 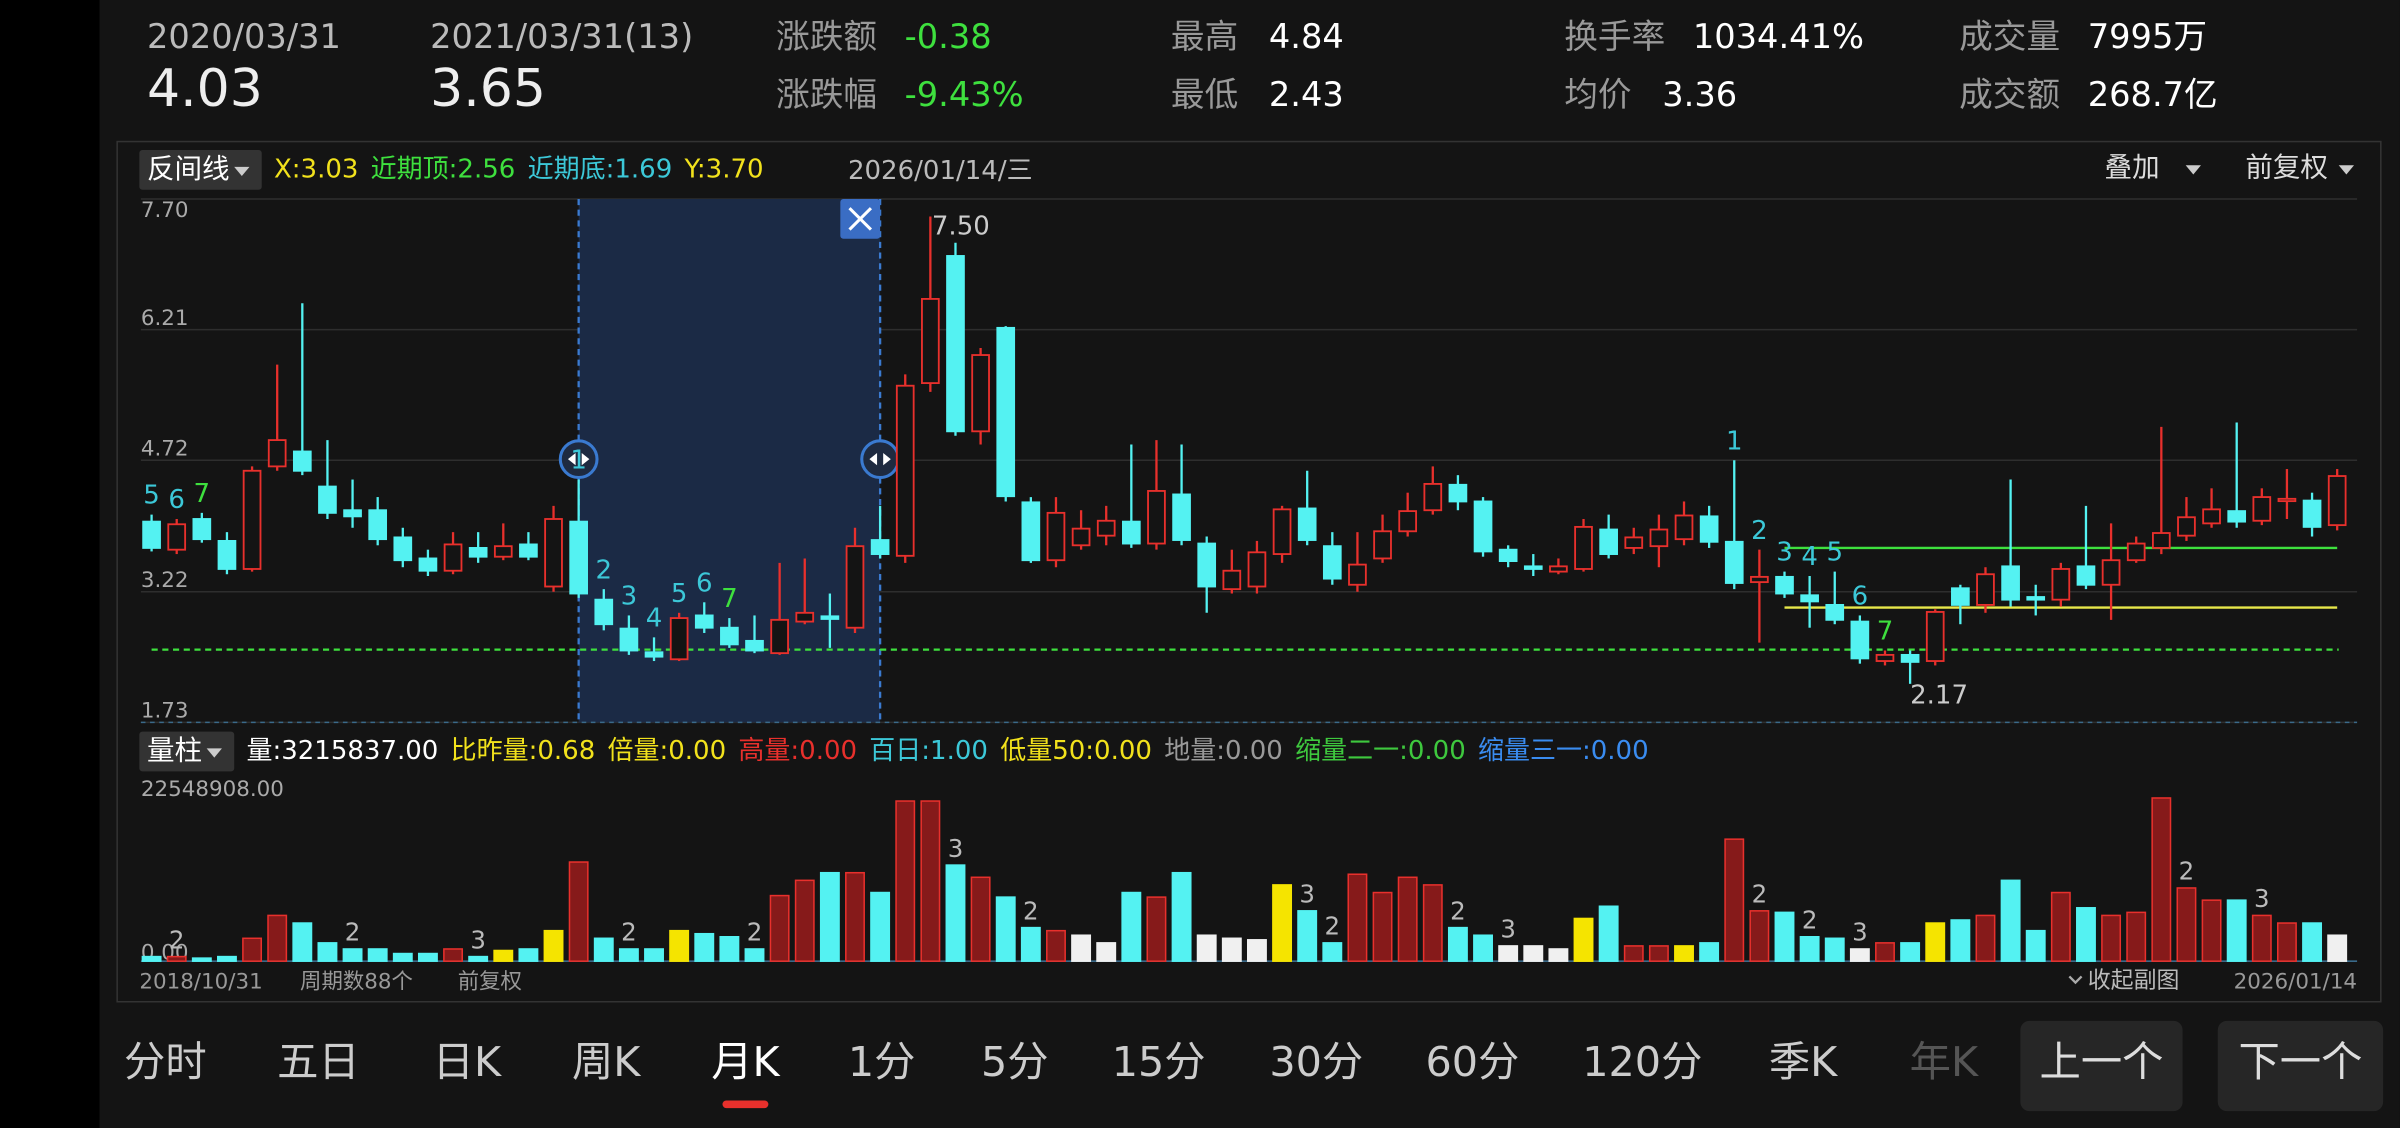 I want to click on period-tab: 季K, so click(x=1803, y=1062).